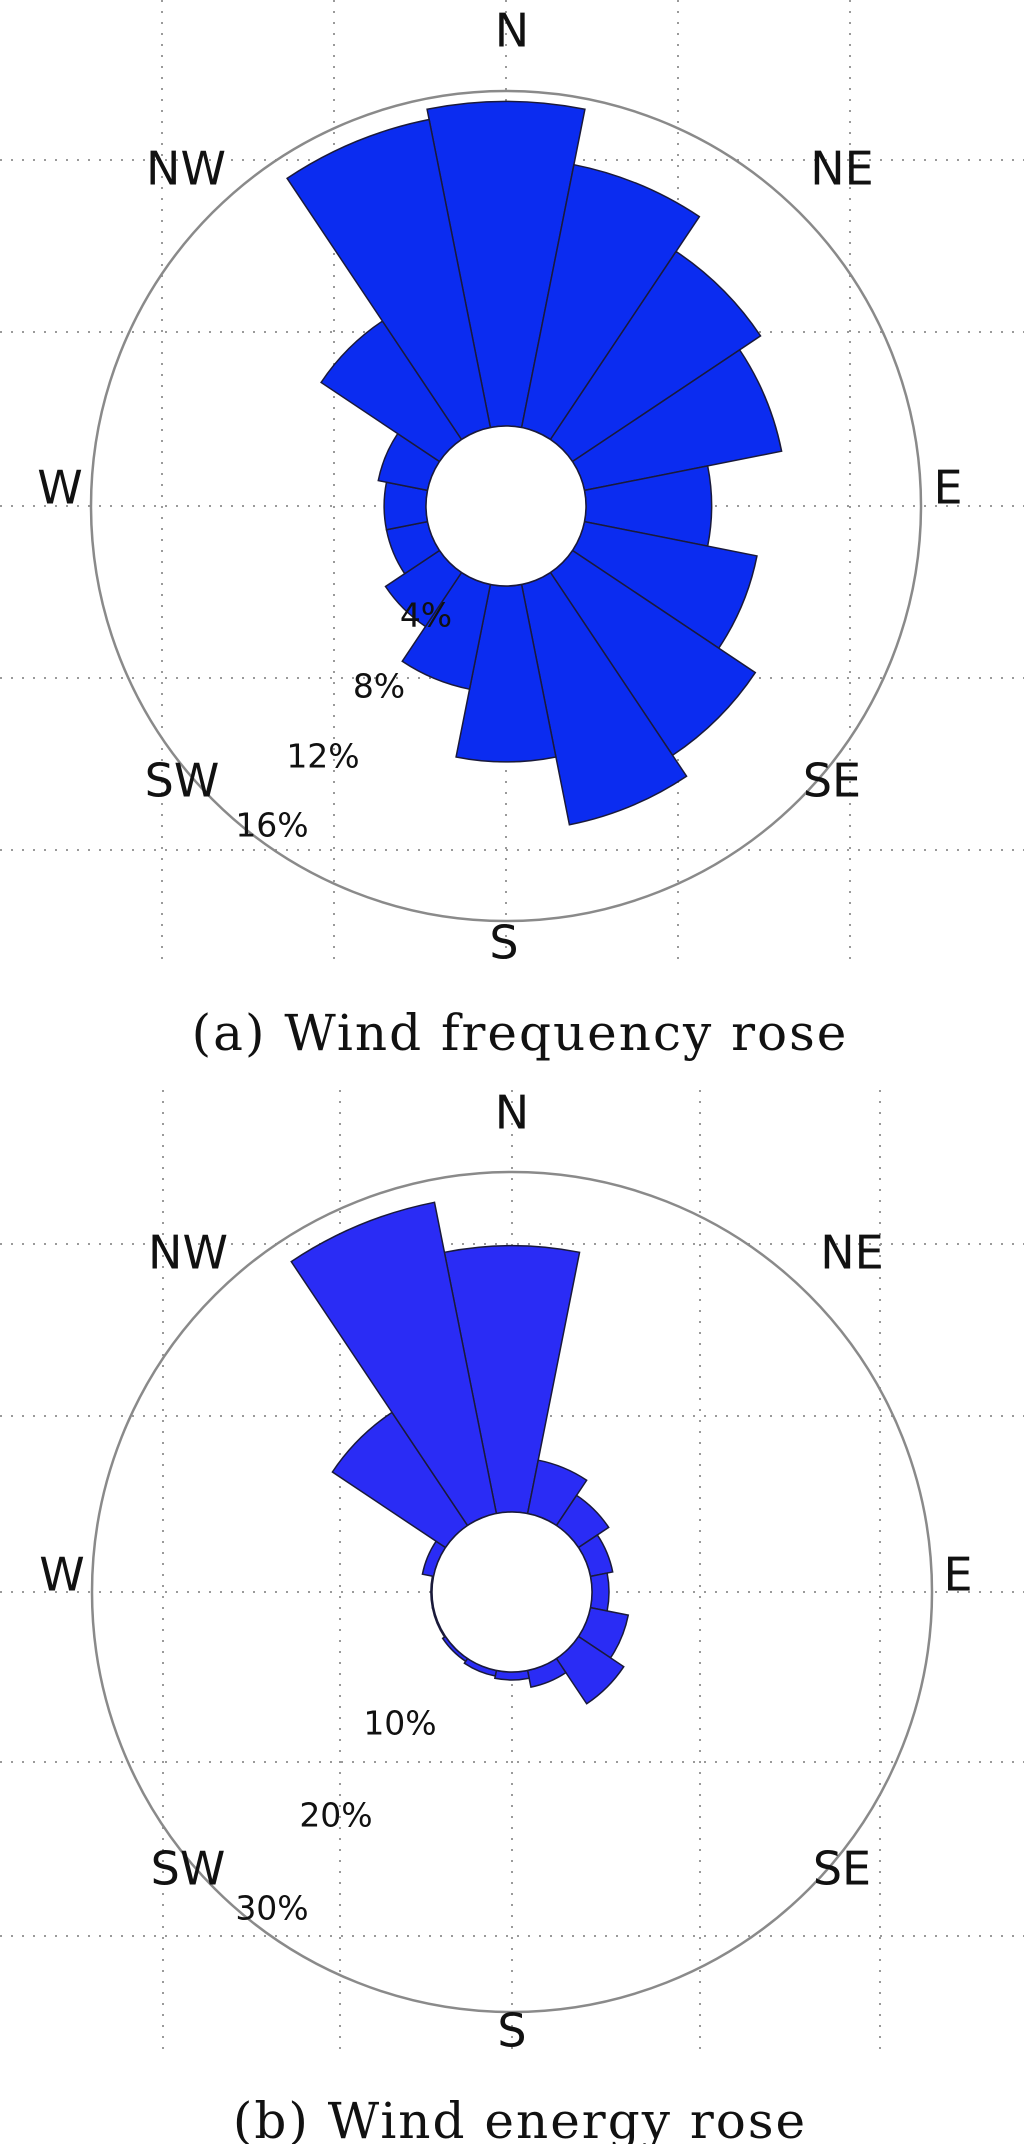 The width and height of the screenshot is (1024, 2144). Describe the element at coordinates (322, 756) in the screenshot. I see `radial-tick-label: 12%` at that location.